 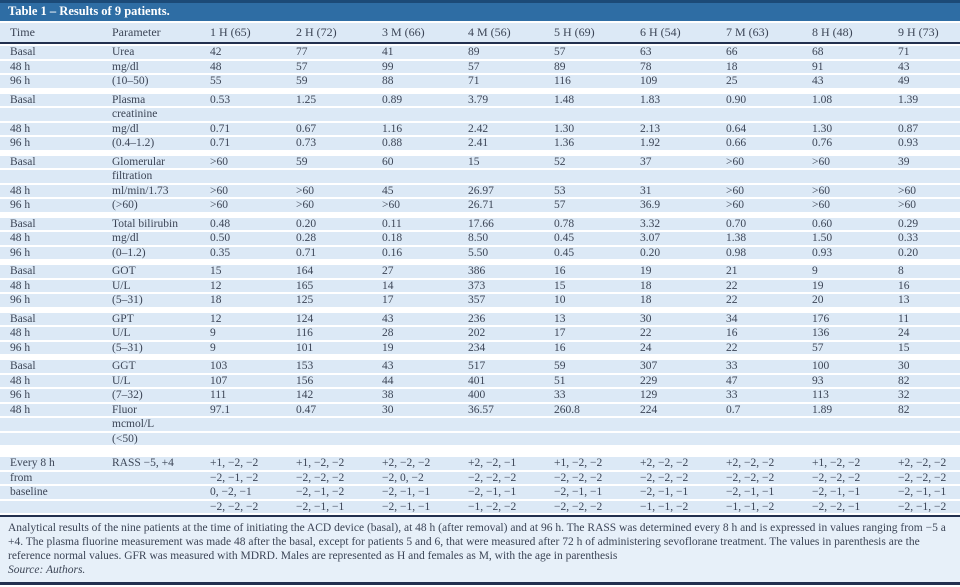 What do you see at coordinates (480, 357) in the screenshot?
I see `group-spacer` at bounding box center [480, 357].